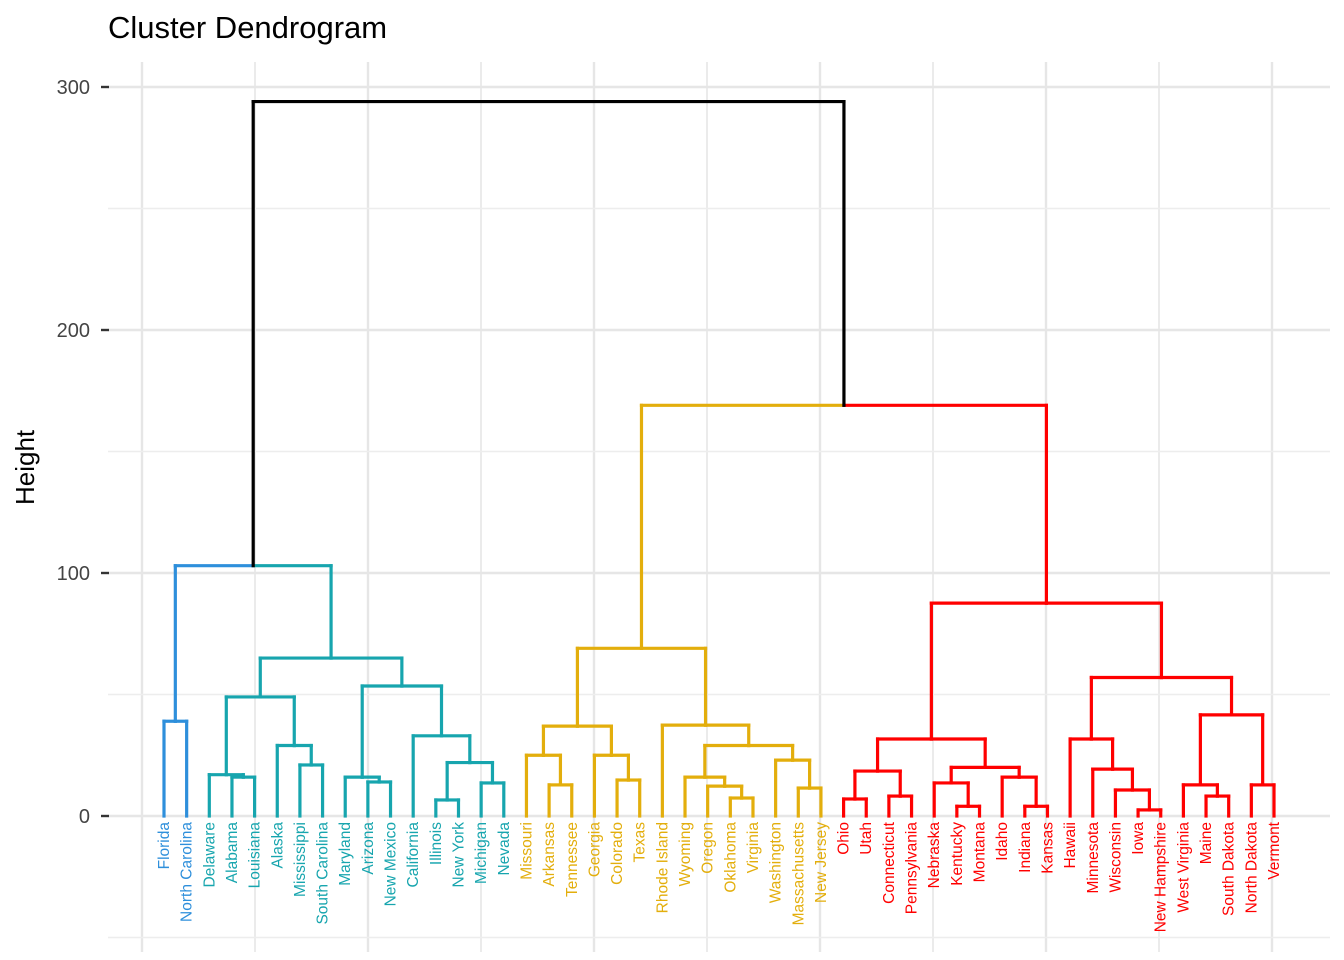  What do you see at coordinates (1002, 841) in the screenshot?
I see `leaf-label: Idaho` at bounding box center [1002, 841].